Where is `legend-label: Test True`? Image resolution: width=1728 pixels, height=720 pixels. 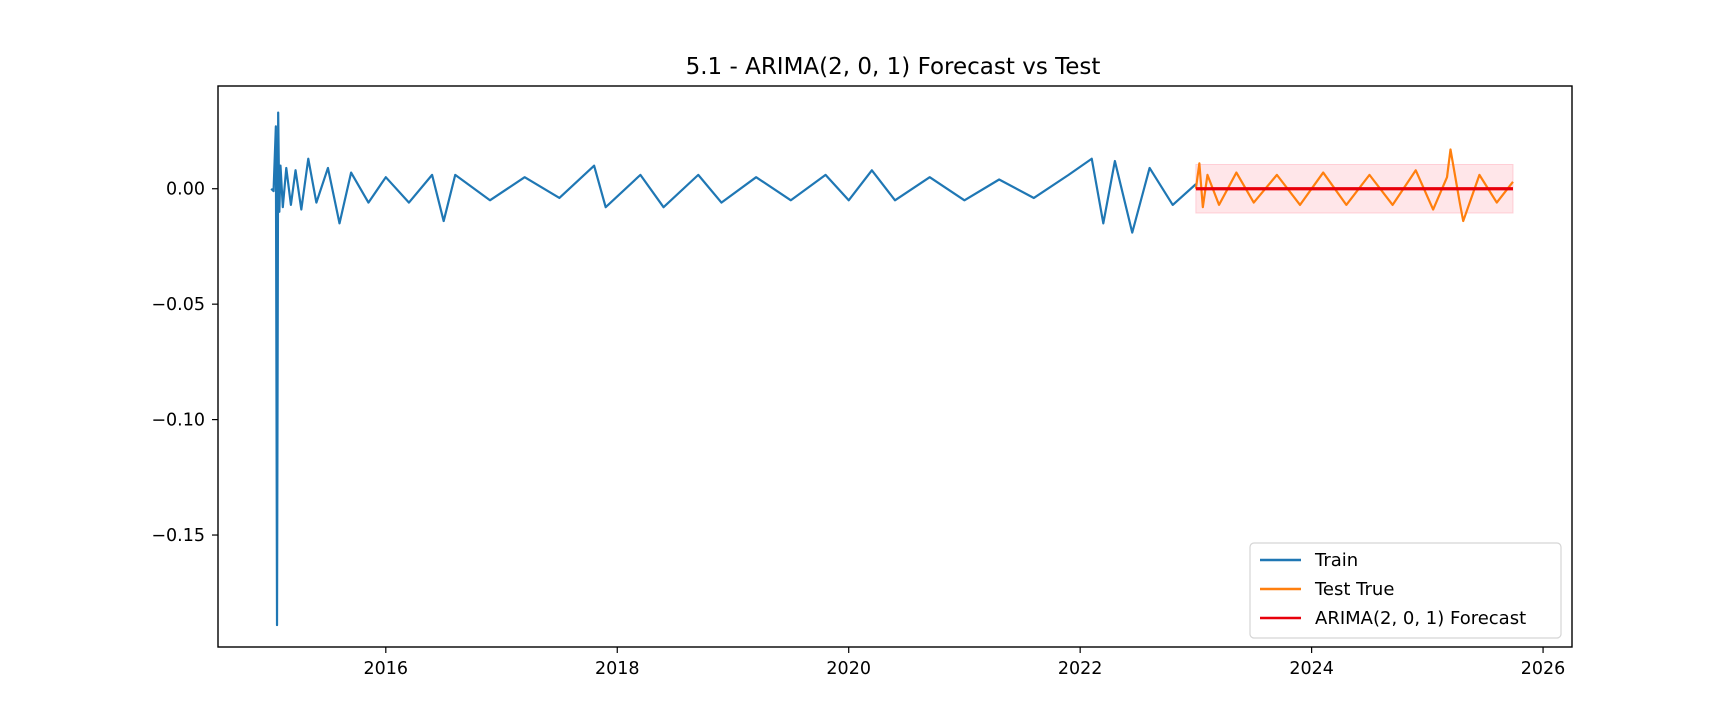 legend-label: Test True is located at coordinates (1354, 589).